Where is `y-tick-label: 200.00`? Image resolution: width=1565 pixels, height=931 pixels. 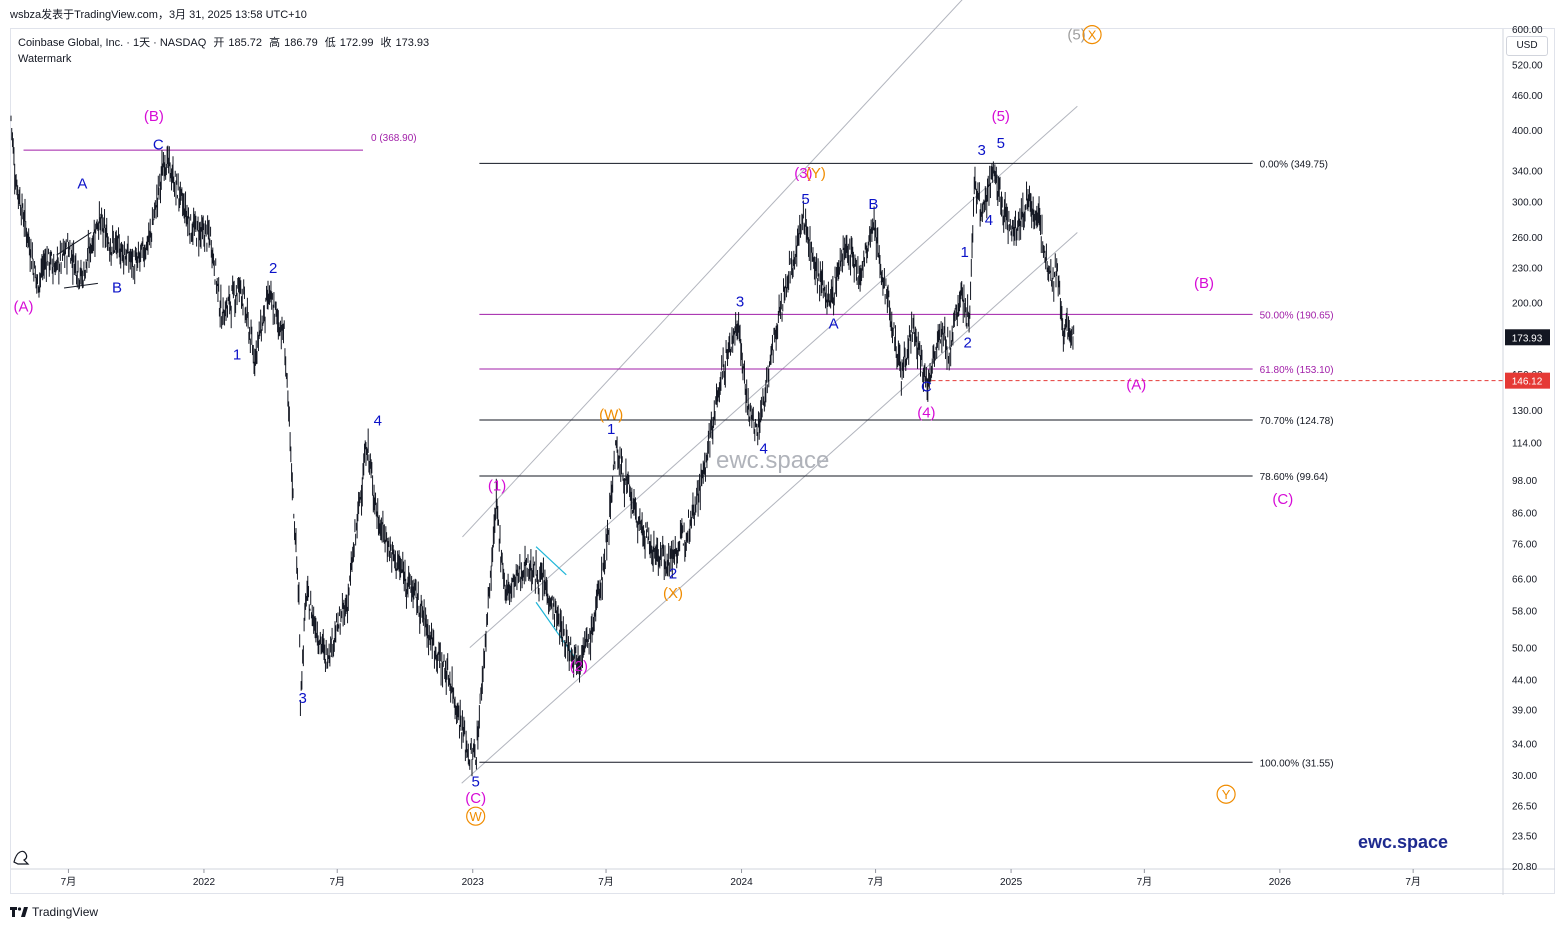
y-tick-label: 200.00 is located at coordinates (1527, 304).